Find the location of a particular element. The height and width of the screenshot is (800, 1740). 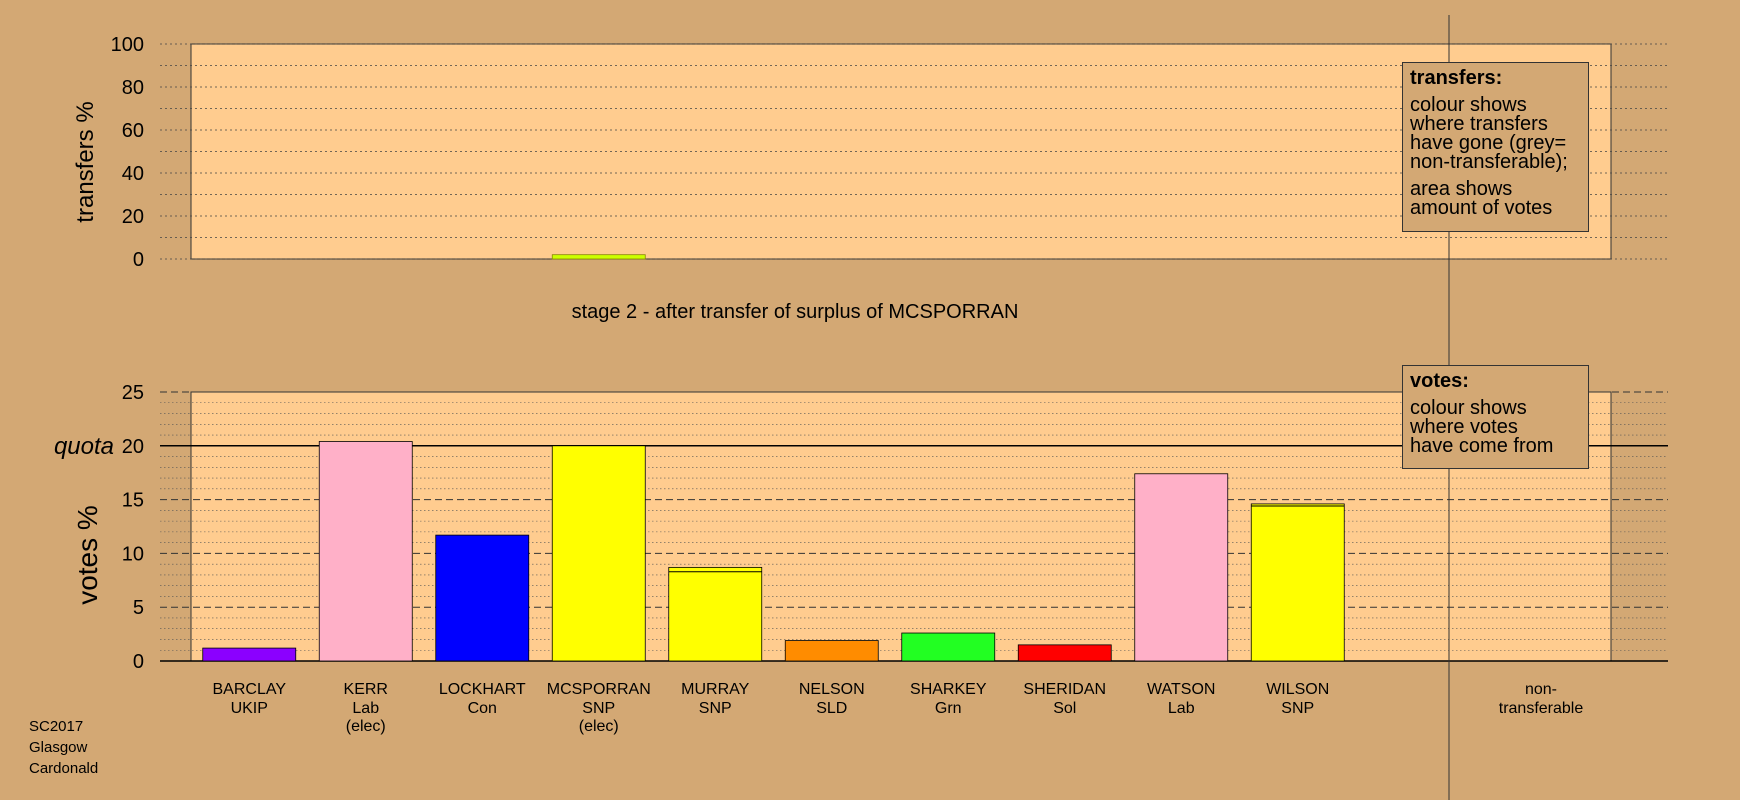

candidate-name-label: SHARKEY is located at coordinates (948, 689).